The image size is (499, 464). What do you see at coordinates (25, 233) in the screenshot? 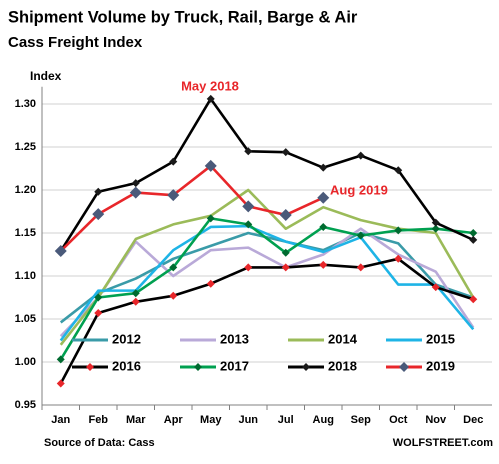
I see `y-tick-label: 1.15` at bounding box center [25, 233].